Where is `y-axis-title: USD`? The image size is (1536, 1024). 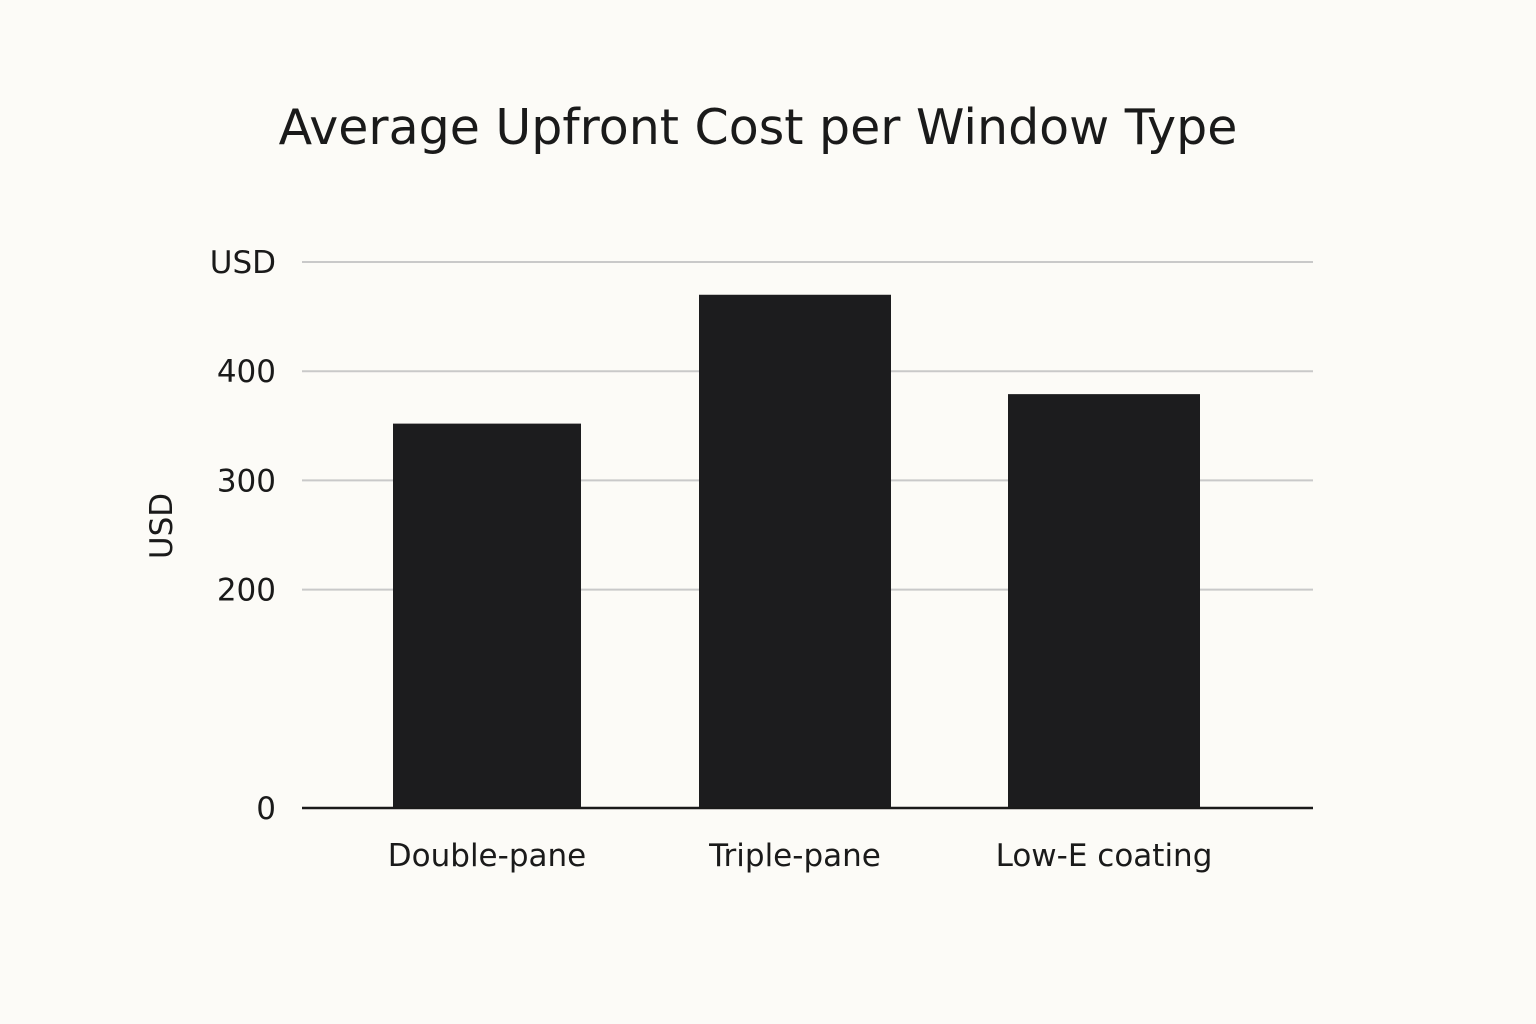 y-axis-title: USD is located at coordinates (162, 526).